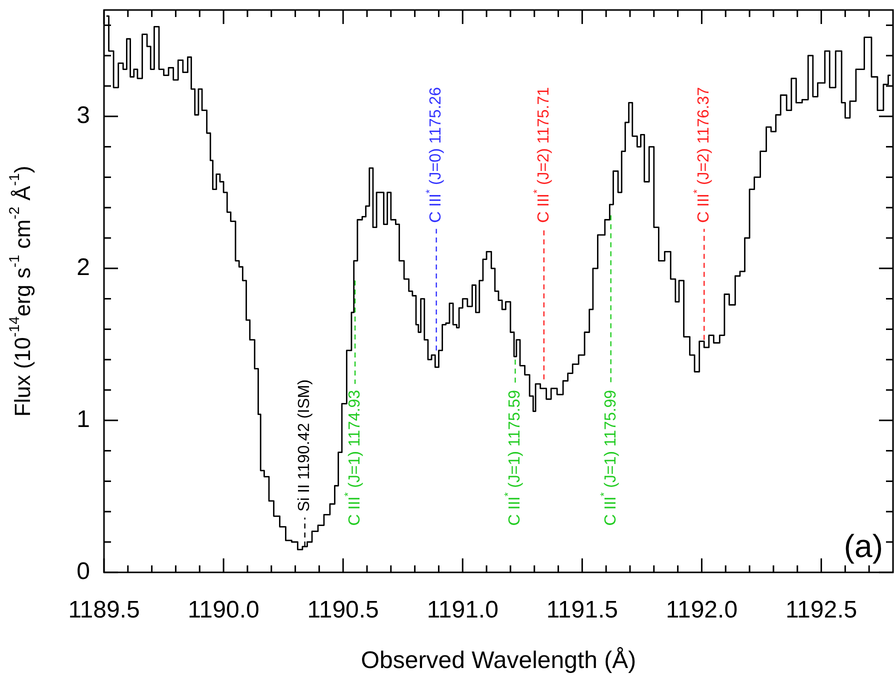 This screenshot has width=894, height=688. I want to click on text: C III* (J=1) 1174.93, so click(354, 458).